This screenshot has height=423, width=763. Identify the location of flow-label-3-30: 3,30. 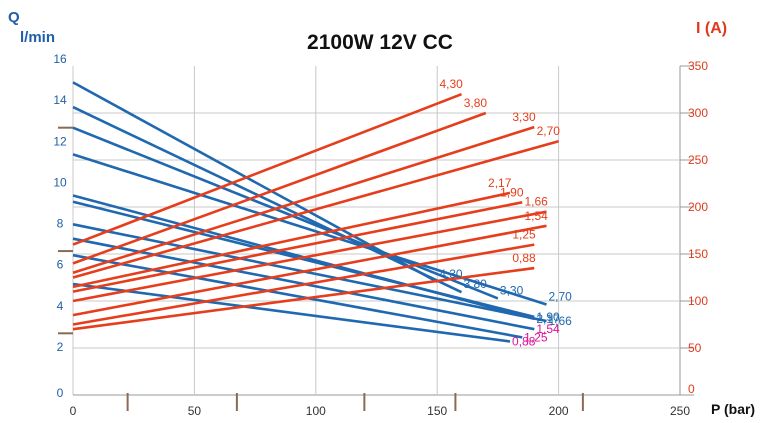
(512, 290).